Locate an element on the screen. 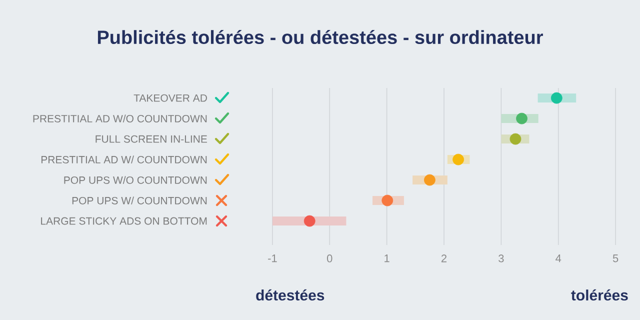 The image size is (640, 320). y-tick-label: POP UPS W/ COUNTDOWN is located at coordinates (139, 200).